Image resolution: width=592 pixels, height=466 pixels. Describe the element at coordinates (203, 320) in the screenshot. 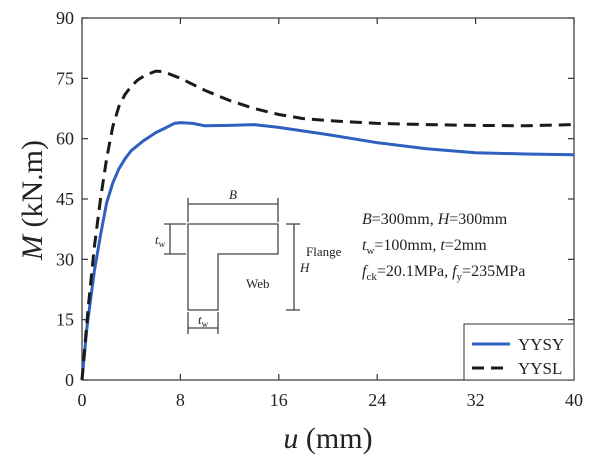

I see `dim-tw-bottom-label: tw` at that location.